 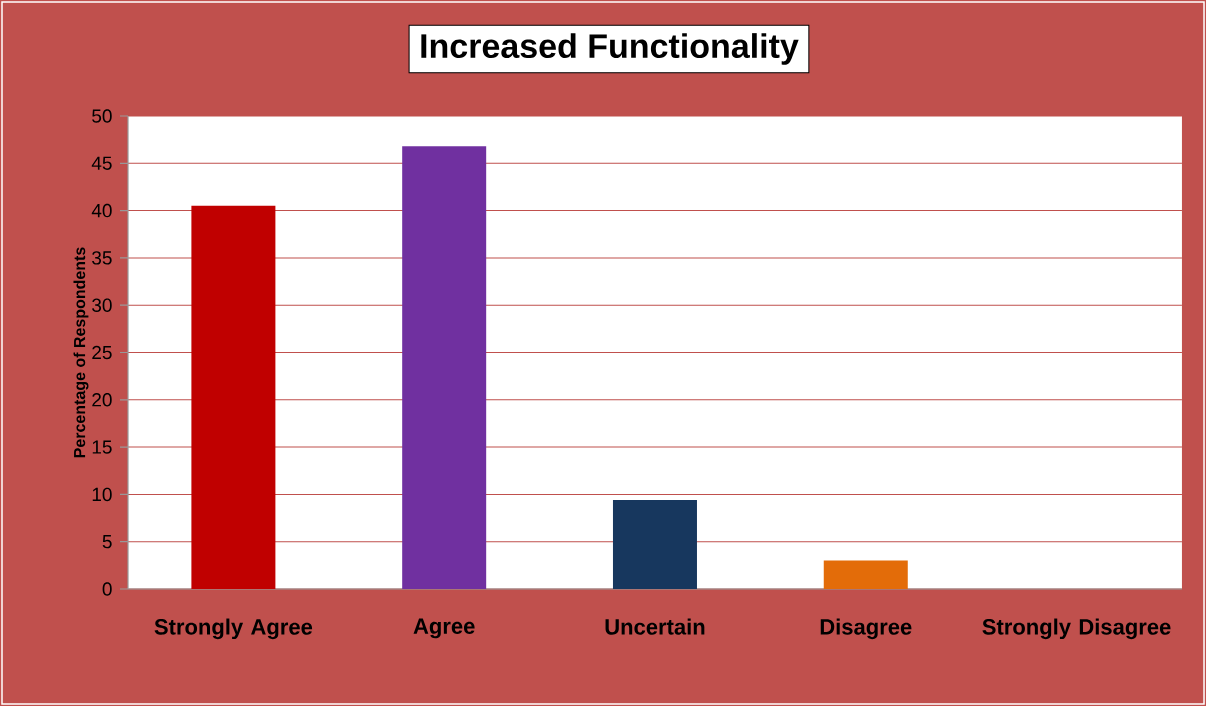 I want to click on x-tick-label: Uncertain, so click(x=655, y=626).